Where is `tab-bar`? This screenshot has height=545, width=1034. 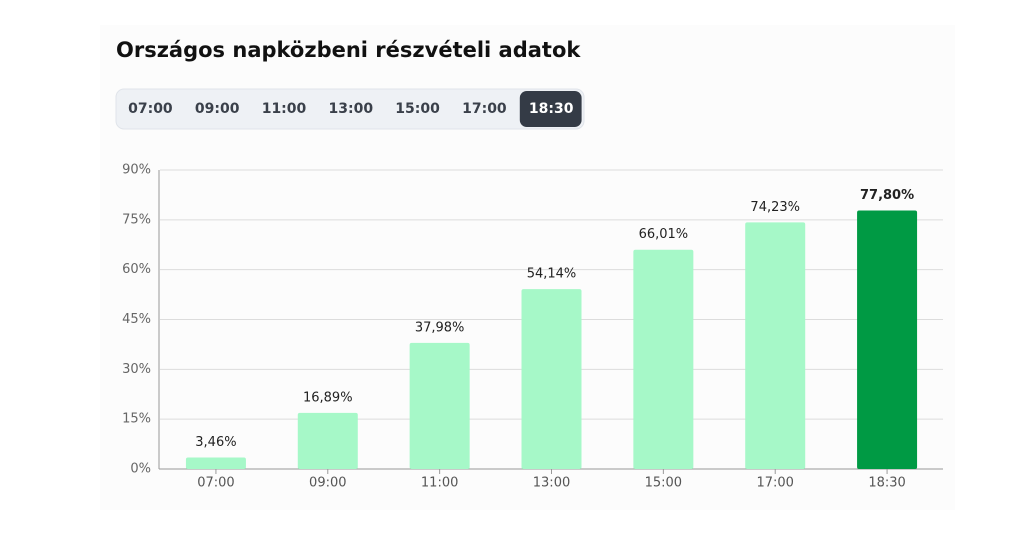 tab-bar is located at coordinates (350, 109).